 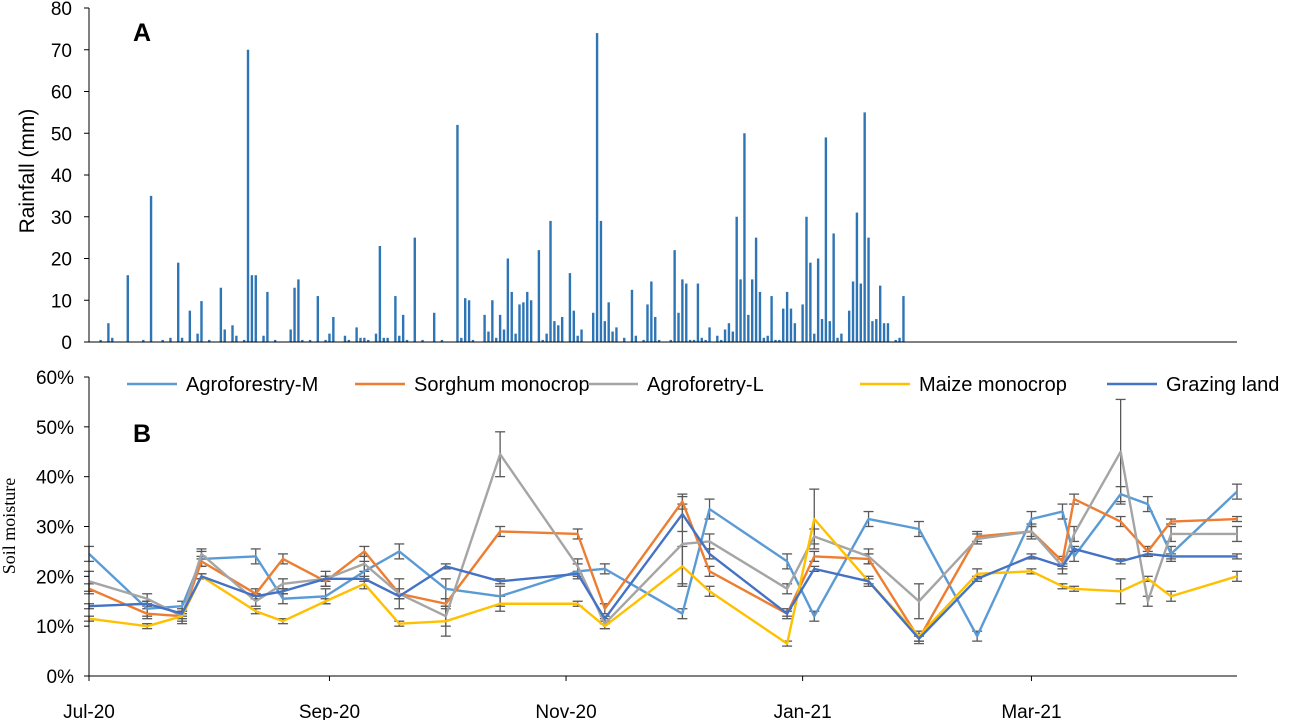 I want to click on rainfall-y-ticks: 0 10 20 30 40 50 60 70 80, so click(x=70, y=177).